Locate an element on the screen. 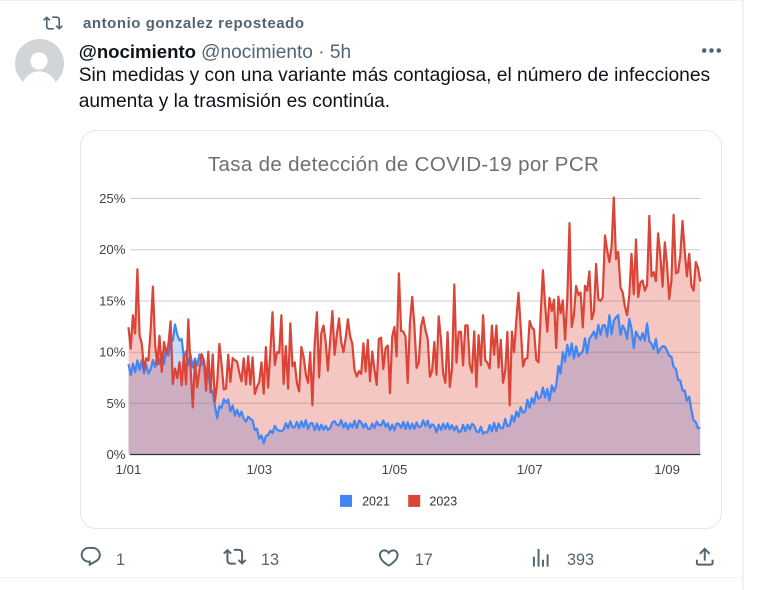  svg-text: 20% is located at coordinates (112, 249).